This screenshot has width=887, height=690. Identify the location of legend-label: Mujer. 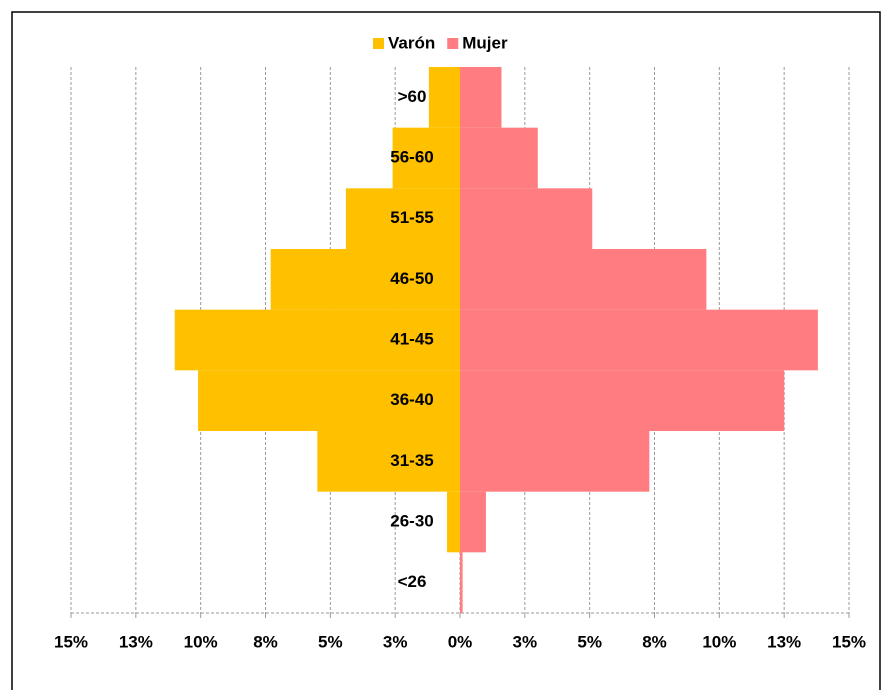
(485, 42).